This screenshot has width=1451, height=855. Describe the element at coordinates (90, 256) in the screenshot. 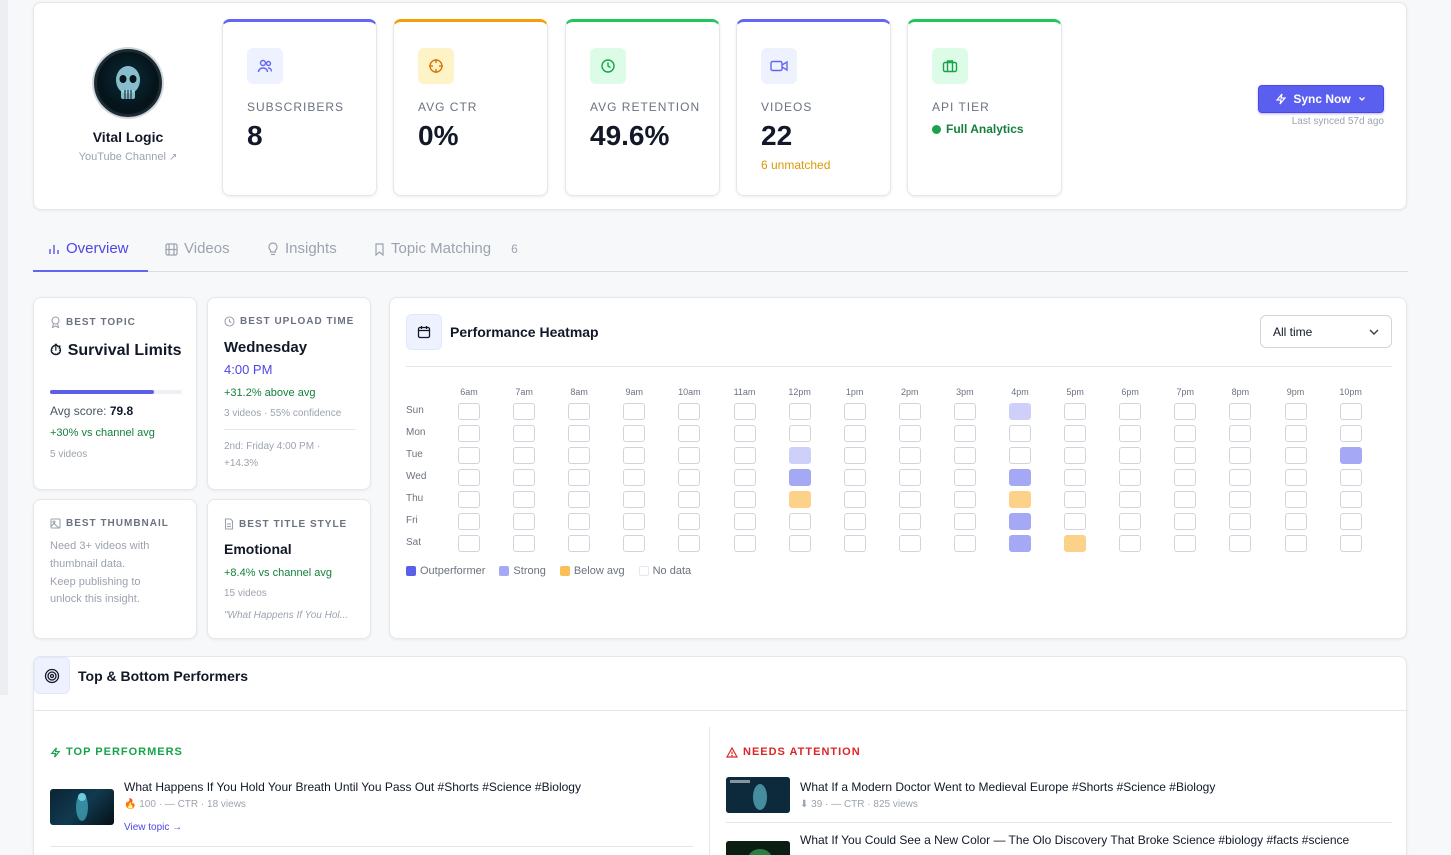

I see `tab-overview: Overview` at that location.